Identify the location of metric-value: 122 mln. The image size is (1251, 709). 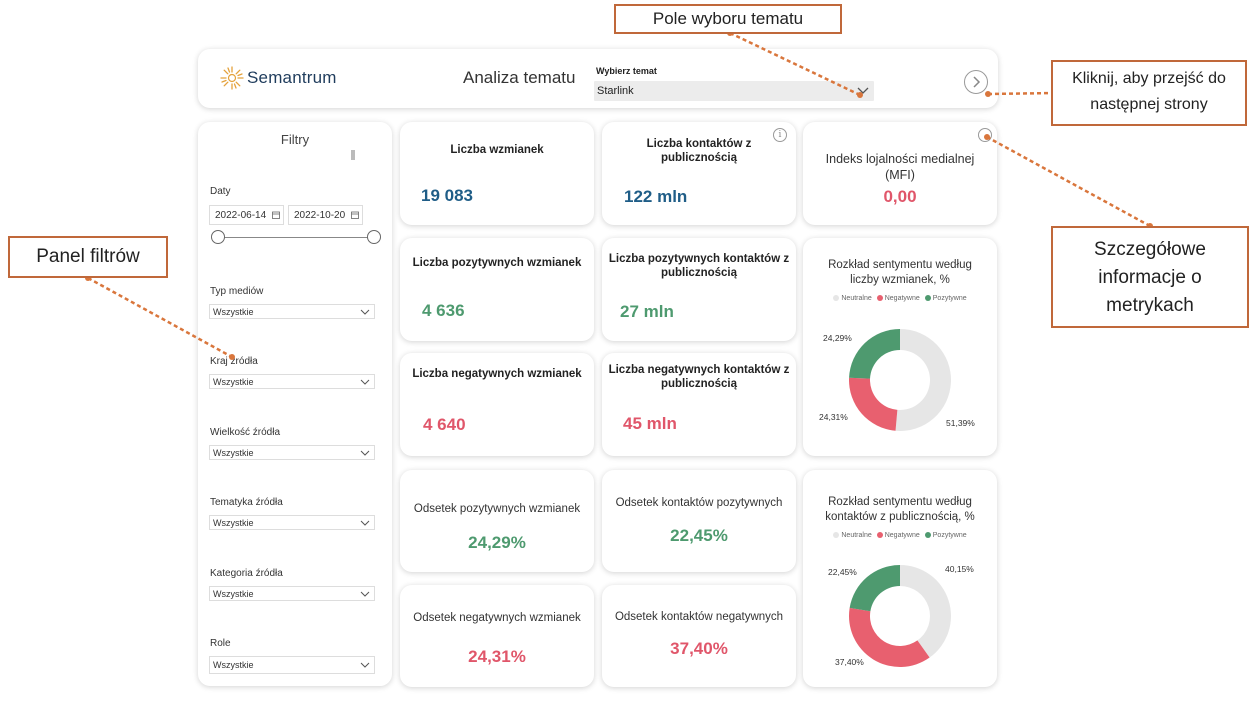
(656, 196).